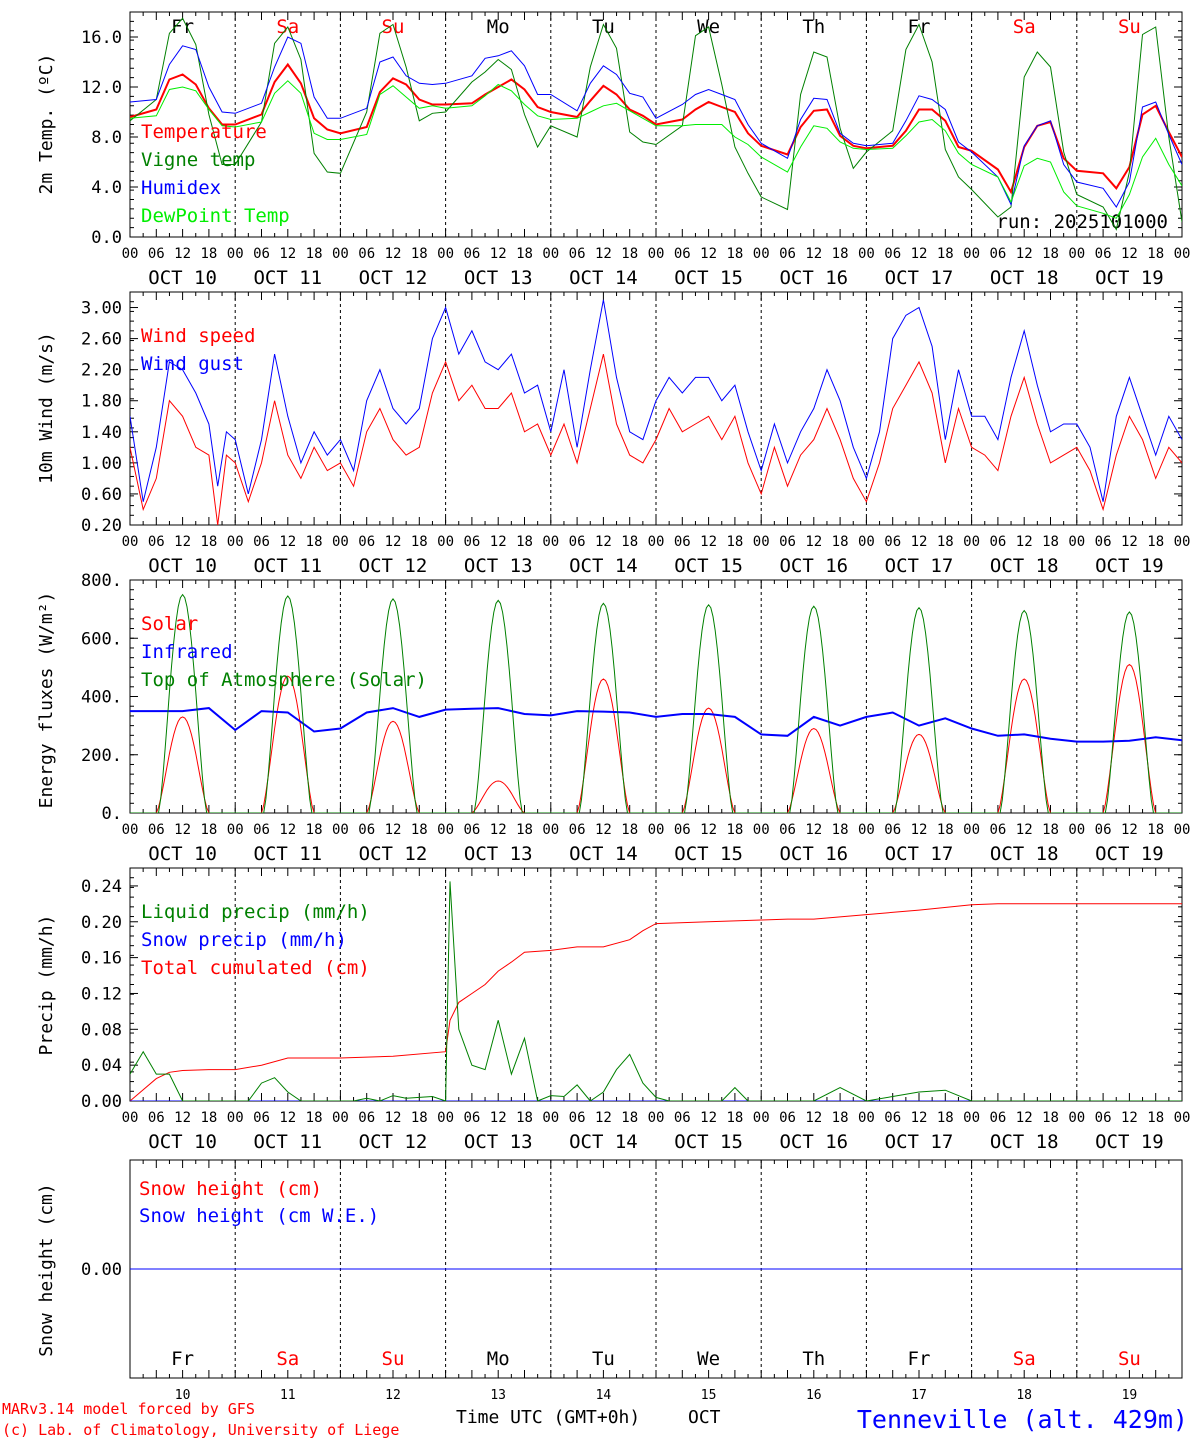 Image resolution: width=1194 pixels, height=1440 pixels. Describe the element at coordinates (106, 188) in the screenshot. I see `y-tick-label: 4.0` at that location.